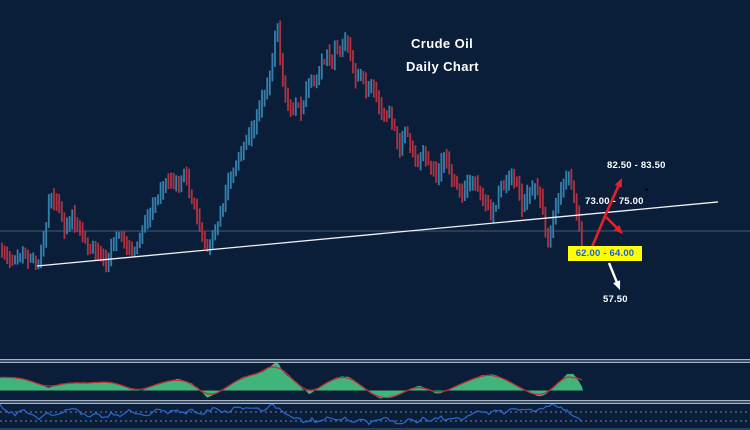 This screenshot has height=430, width=750. Describe the element at coordinates (636, 165) in the screenshot. I see `upper-target-label: 82.50 - 83.50` at that location.